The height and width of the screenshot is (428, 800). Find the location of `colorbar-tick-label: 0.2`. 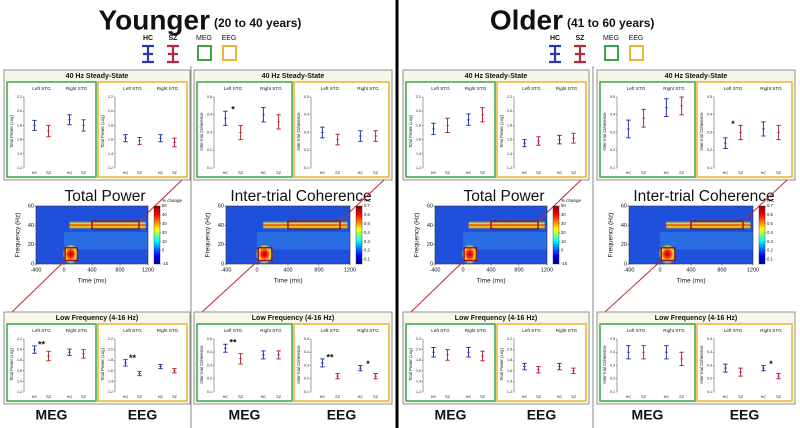

colorbar-tick-label: 0.2 is located at coordinates (367, 250).